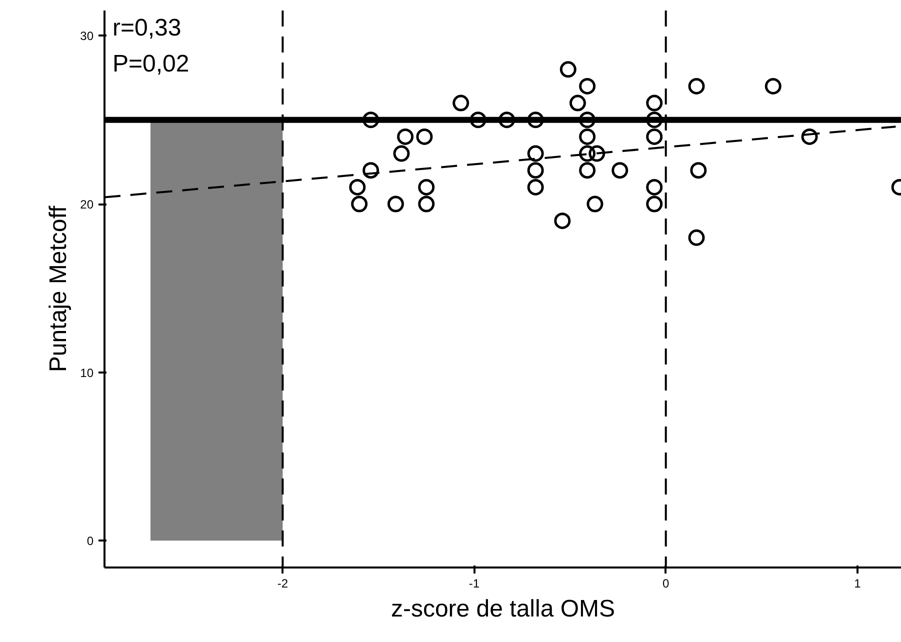 Image resolution: width=901 pixels, height=642 pixels. What do you see at coordinates (666, 583) in the screenshot?
I see `x-tick-label: 0` at bounding box center [666, 583].